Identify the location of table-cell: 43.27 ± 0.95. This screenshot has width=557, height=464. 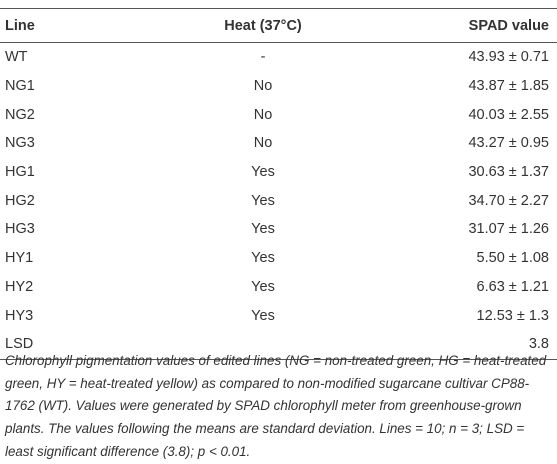
(508, 143).